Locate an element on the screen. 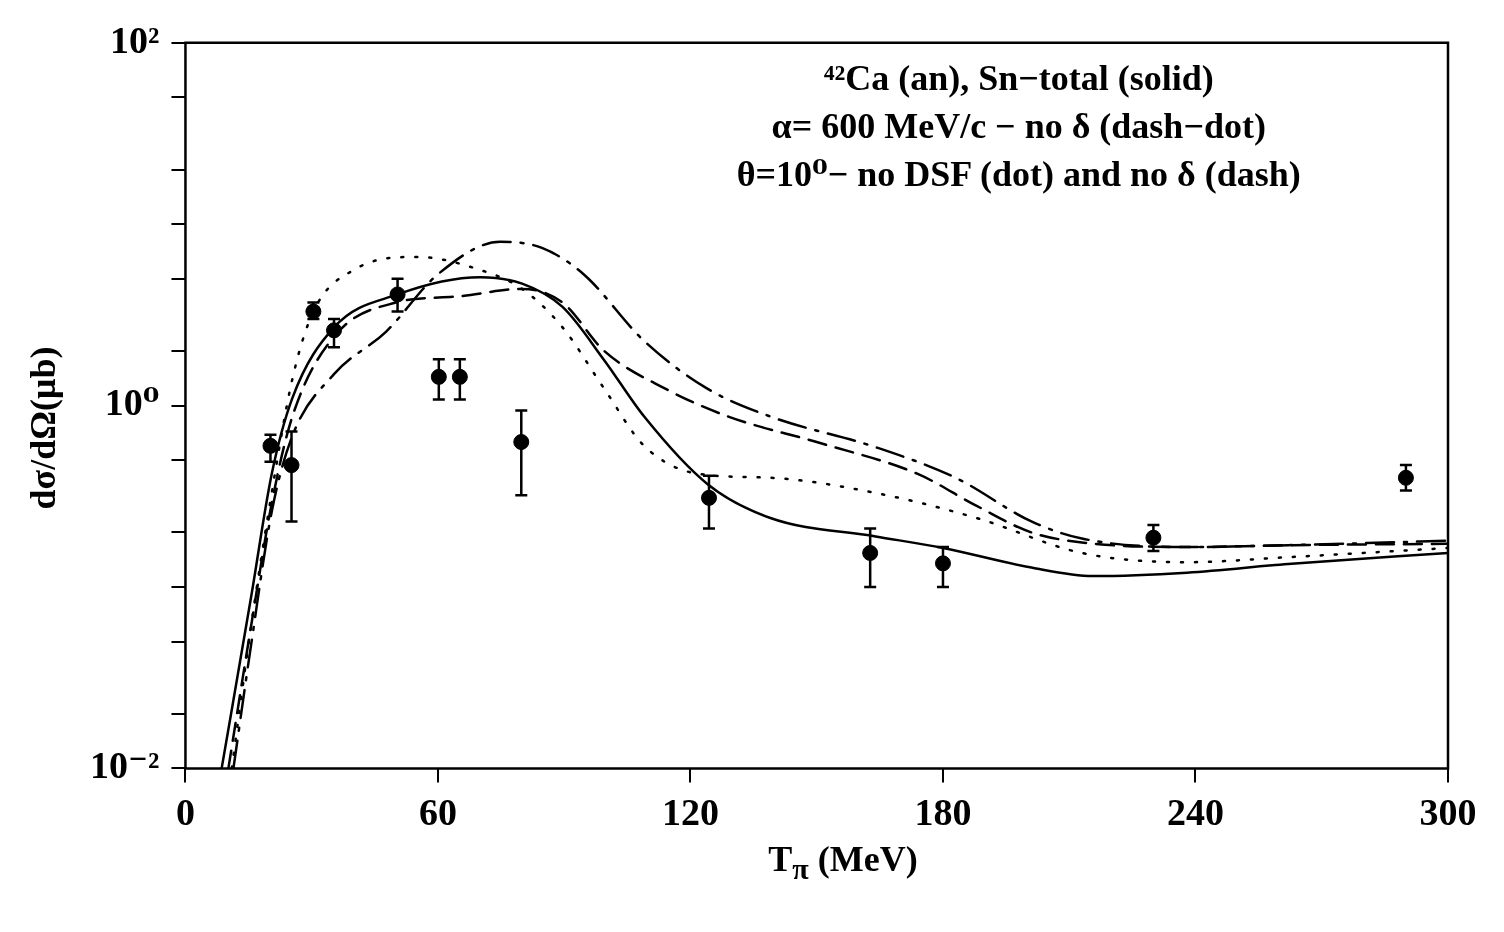 Image resolution: width=1504 pixels, height=932 pixels. annotation: ⁴²Ca (an), Sn−total (solid) is located at coordinates (1018, 78).